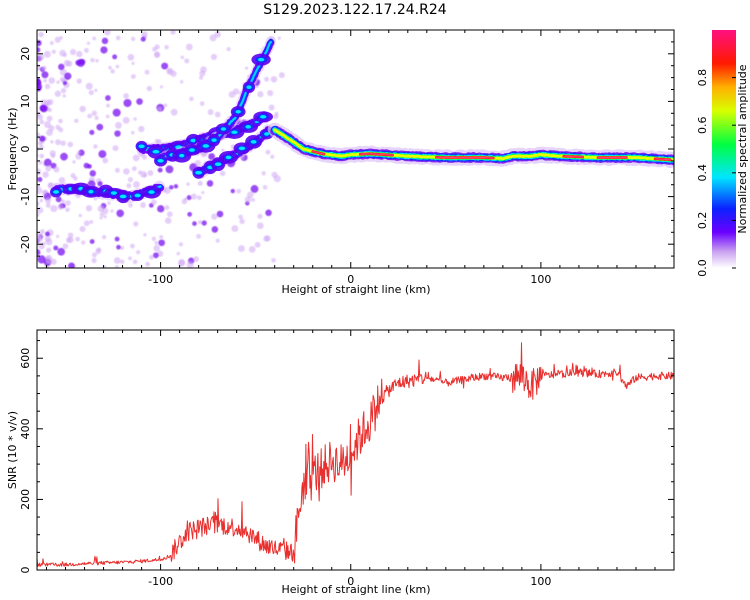 The width and height of the screenshot is (750, 600). What do you see at coordinates (233, 151) in the screenshot?
I see `spectrogram-ridge` at bounding box center [233, 151].